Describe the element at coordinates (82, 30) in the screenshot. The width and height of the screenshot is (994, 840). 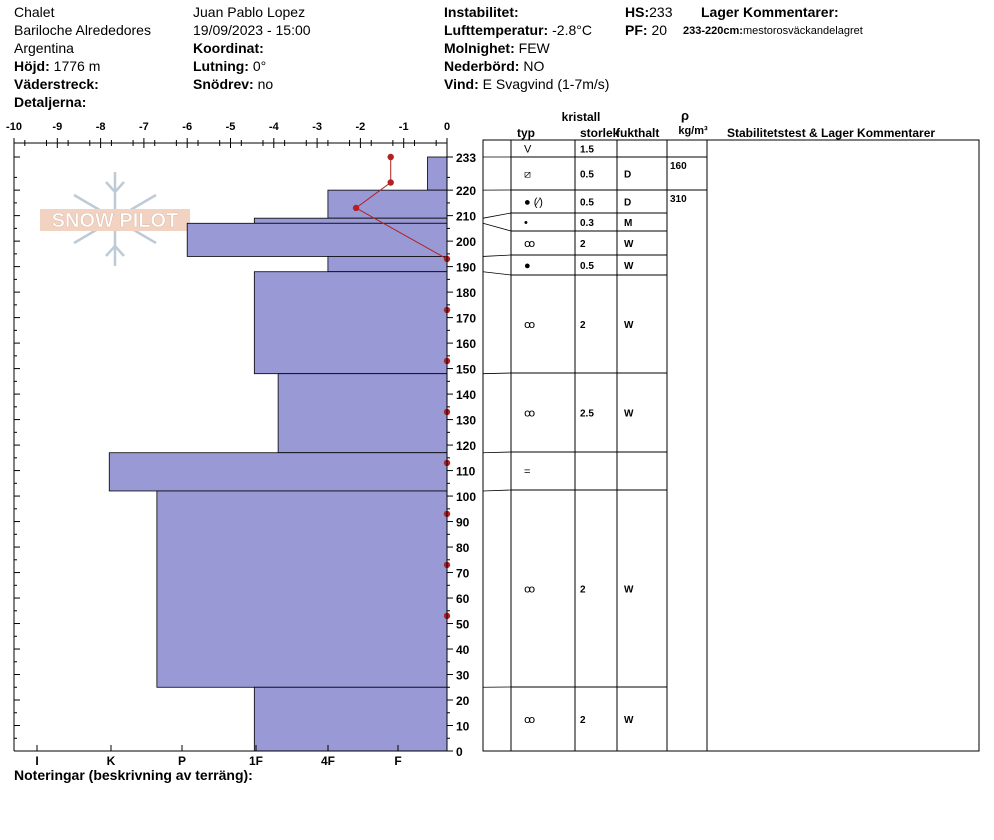
I see `location-area: Bariloche Alrededores` at that location.